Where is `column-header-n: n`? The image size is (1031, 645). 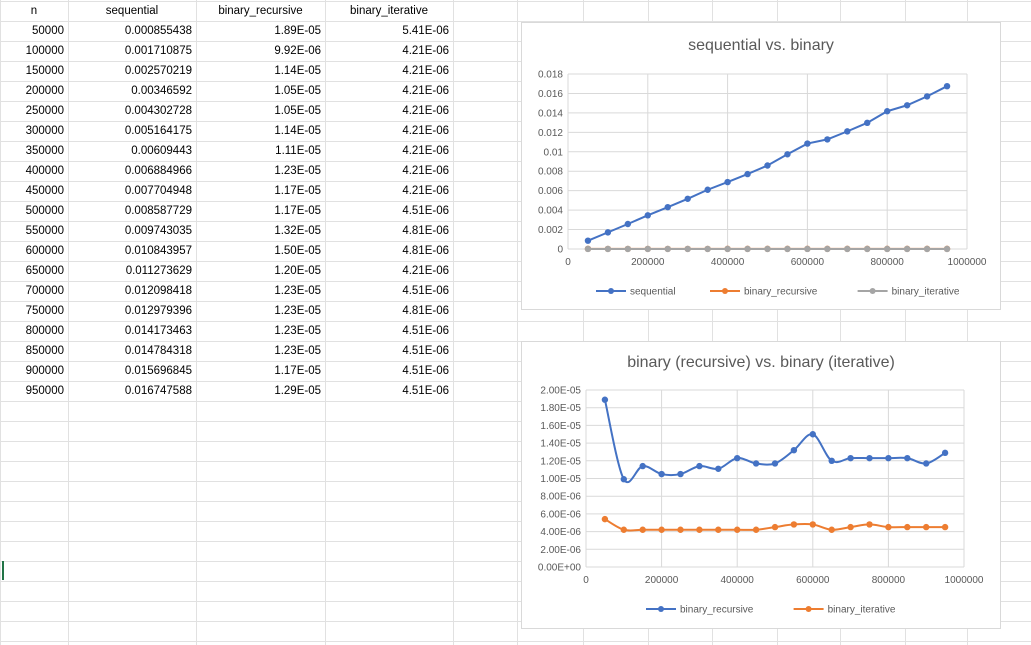
column-header-n: n is located at coordinates (34, 11).